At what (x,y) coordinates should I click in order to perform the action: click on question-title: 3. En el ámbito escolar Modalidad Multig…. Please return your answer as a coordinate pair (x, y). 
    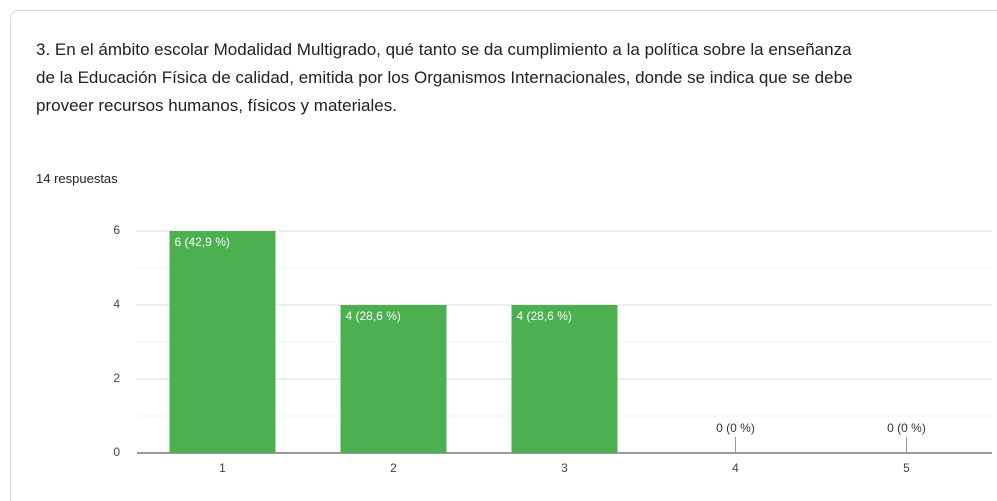
    Looking at the image, I should click on (444, 77).